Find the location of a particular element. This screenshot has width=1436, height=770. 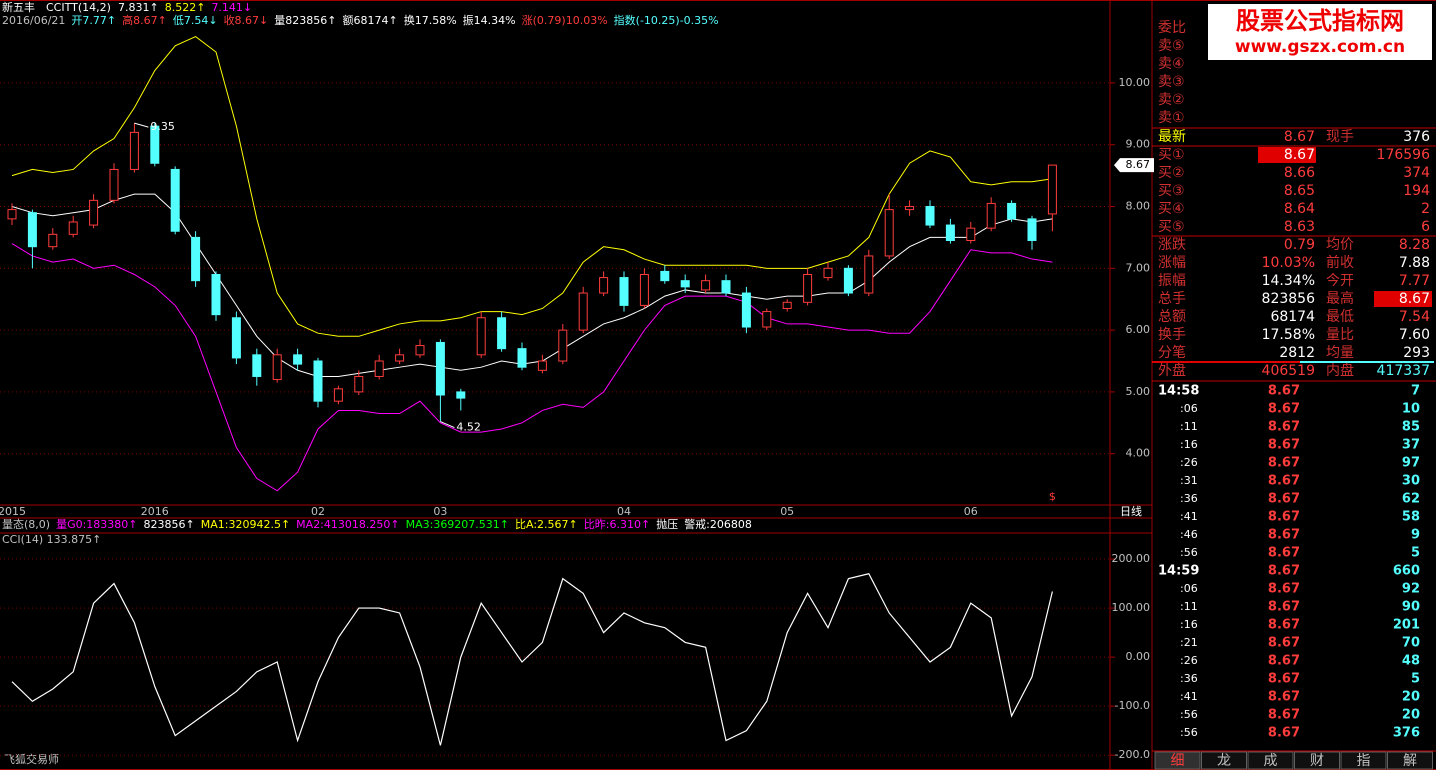

y-tick-label: 10.00 is located at coordinates (1135, 82).